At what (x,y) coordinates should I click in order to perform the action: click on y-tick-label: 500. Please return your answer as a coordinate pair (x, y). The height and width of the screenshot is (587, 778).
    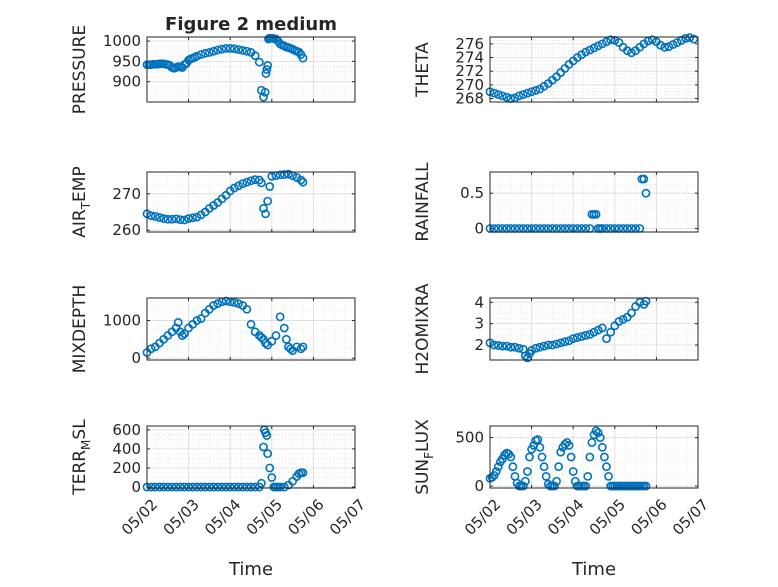
    Looking at the image, I should click on (469, 438).